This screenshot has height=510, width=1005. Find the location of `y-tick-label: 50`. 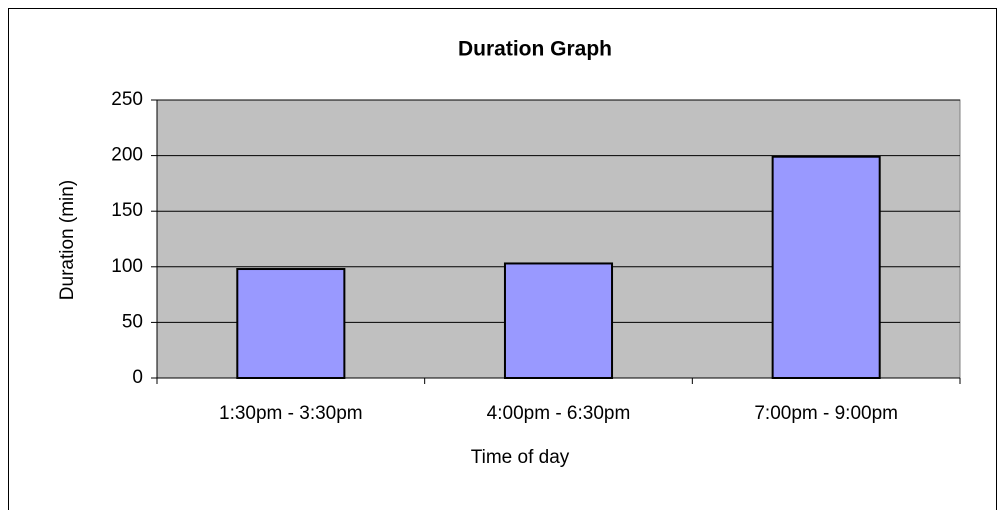

y-tick-label: 50 is located at coordinates (132, 321).